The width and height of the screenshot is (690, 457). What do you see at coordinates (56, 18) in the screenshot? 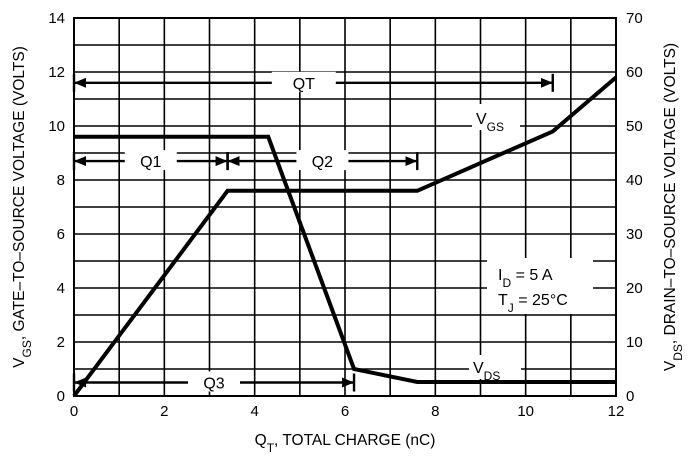
I see `y-left-tick-label: 14` at bounding box center [56, 18].